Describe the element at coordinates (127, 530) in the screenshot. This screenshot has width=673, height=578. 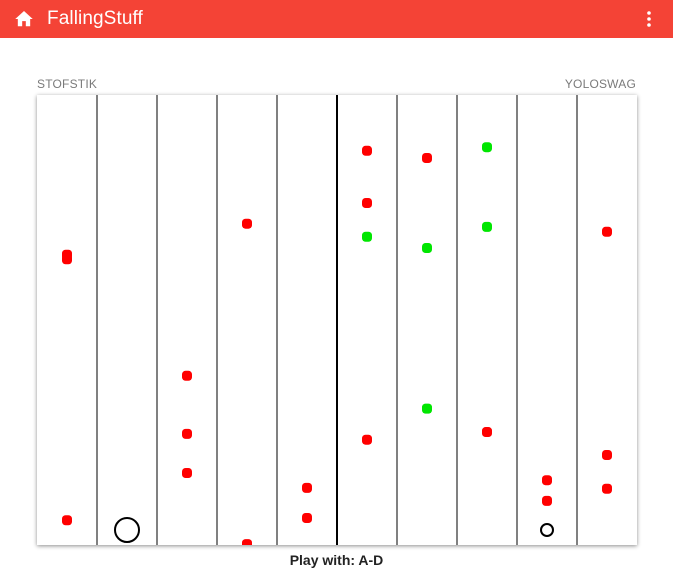
I see `player-piece-stofstik` at that location.